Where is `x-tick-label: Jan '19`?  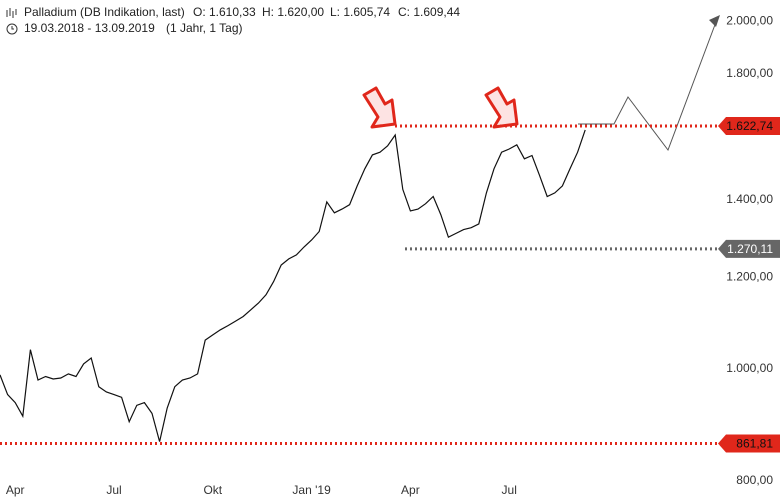
x-tick-label: Jan '19 is located at coordinates (311, 490).